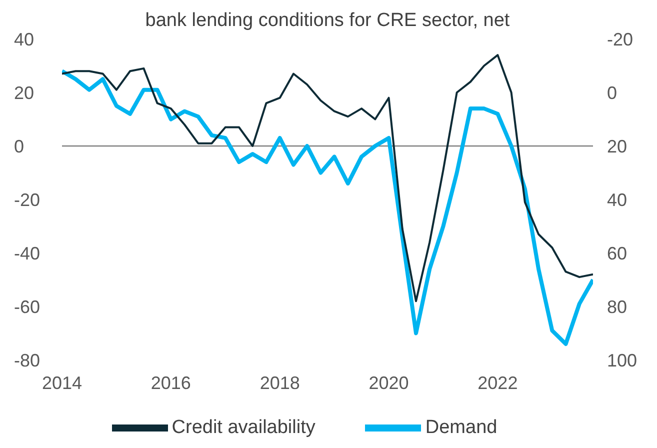 The height and width of the screenshot is (448, 657). Describe the element at coordinates (612, 92) in the screenshot. I see `y2-tick-label: 0` at that location.